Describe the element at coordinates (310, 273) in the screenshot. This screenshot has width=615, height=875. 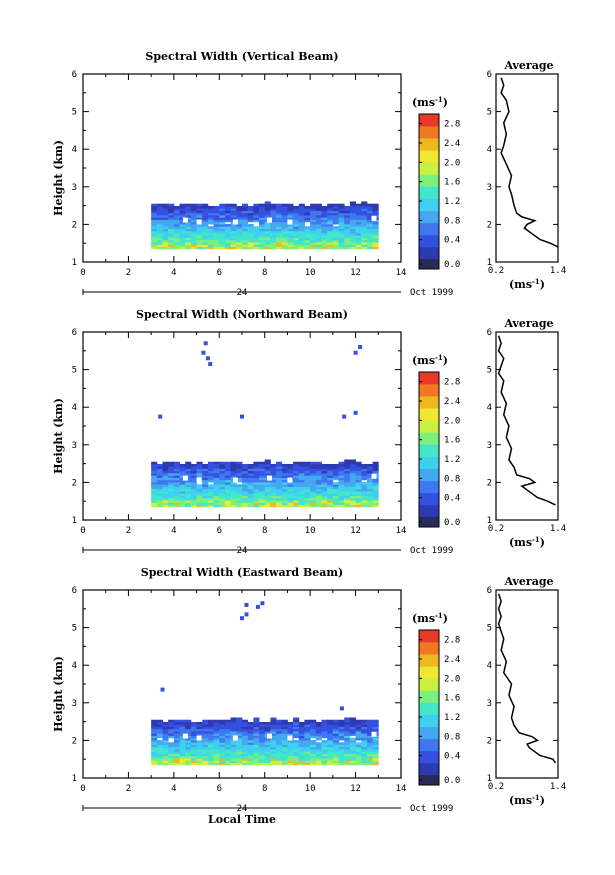
I see `x-tick-label: 10` at that location.